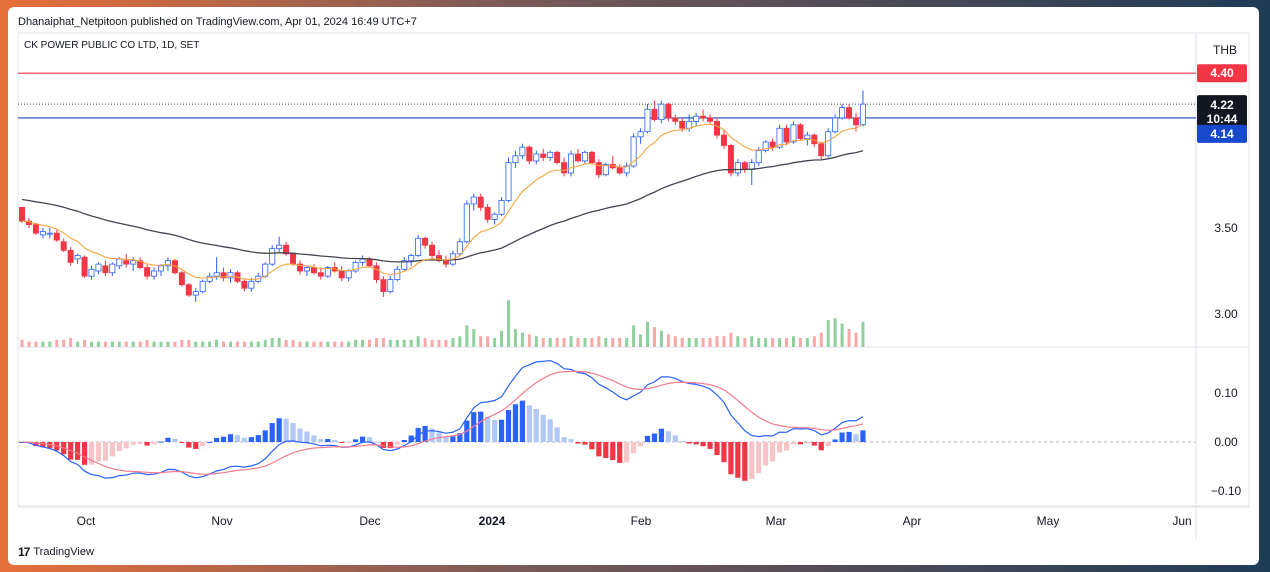 The width and height of the screenshot is (1270, 572). I want to click on time-tick-label: May, so click(1048, 521).